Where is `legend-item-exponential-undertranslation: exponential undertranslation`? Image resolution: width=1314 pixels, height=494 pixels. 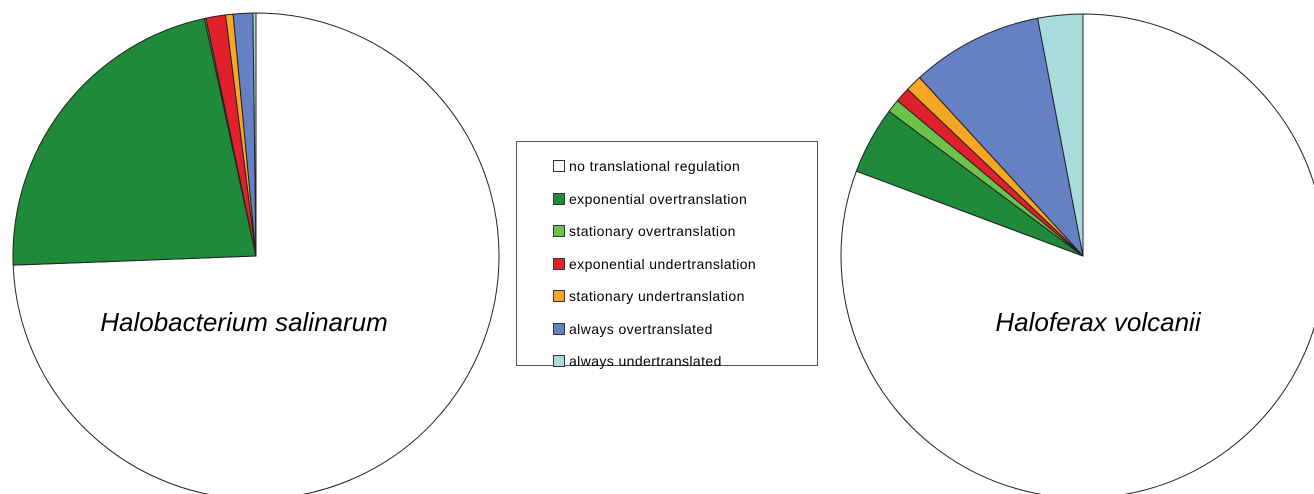
legend-item-exponential-undertranslation: exponential undertranslation is located at coordinates (685, 264).